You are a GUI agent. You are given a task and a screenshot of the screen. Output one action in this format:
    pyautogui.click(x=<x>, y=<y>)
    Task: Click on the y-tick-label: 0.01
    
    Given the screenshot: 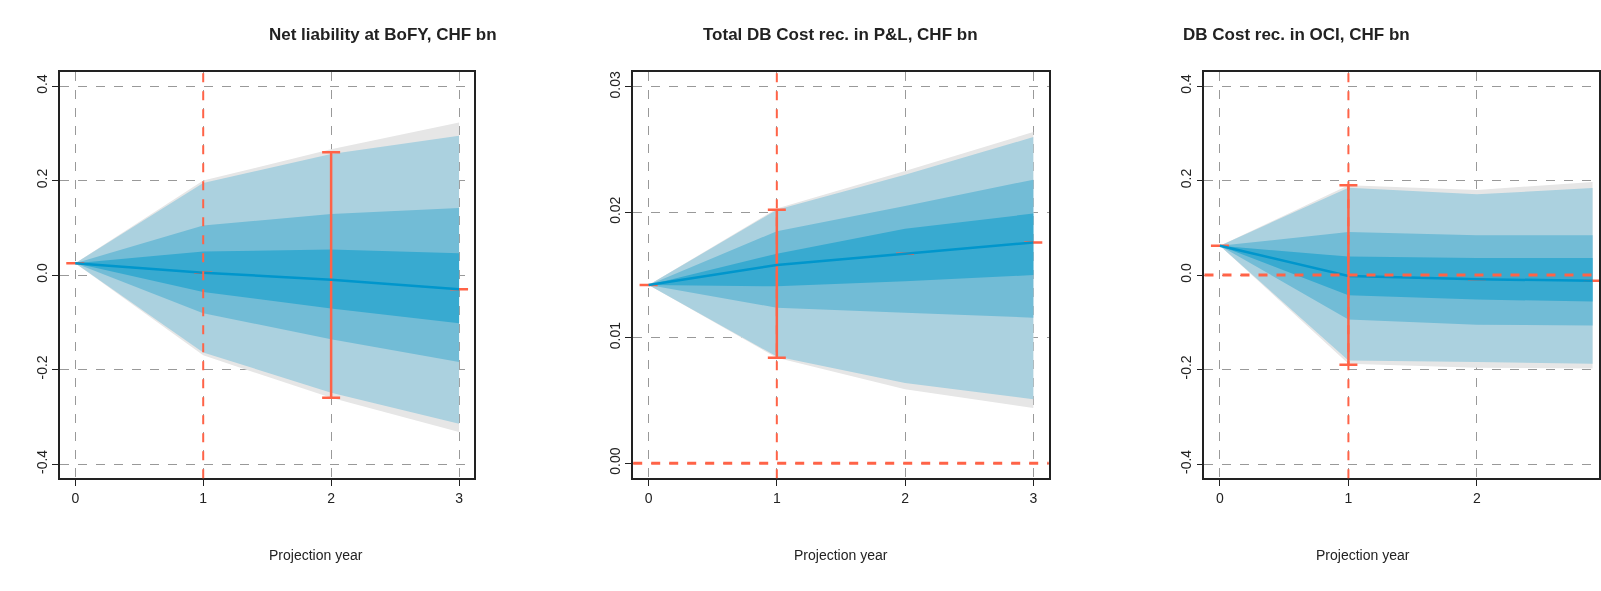 What is the action you would take?
    pyautogui.click(x=614, y=335)
    